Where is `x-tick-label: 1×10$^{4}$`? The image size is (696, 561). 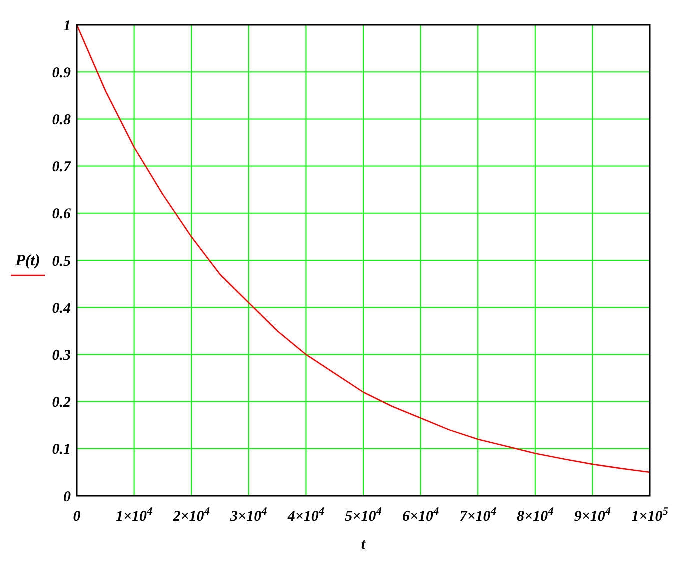
x-tick-label: 1×10$^{4}$ is located at coordinates (135, 515).